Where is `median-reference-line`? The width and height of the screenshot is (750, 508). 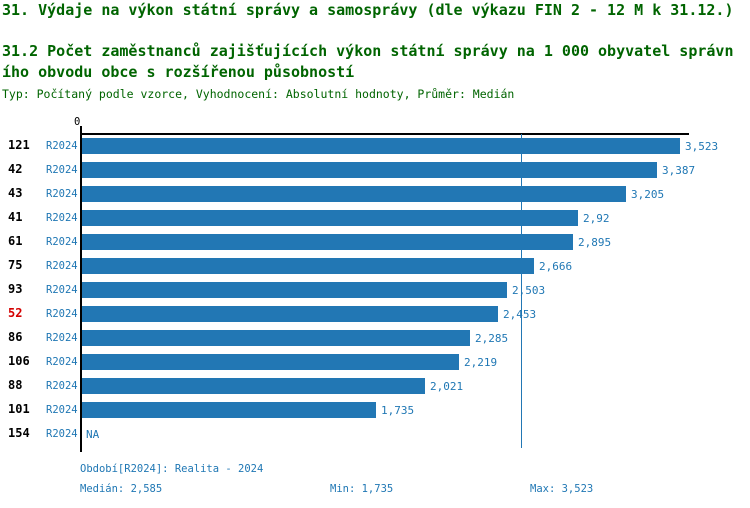 median-reference-line is located at coordinates (521, 291).